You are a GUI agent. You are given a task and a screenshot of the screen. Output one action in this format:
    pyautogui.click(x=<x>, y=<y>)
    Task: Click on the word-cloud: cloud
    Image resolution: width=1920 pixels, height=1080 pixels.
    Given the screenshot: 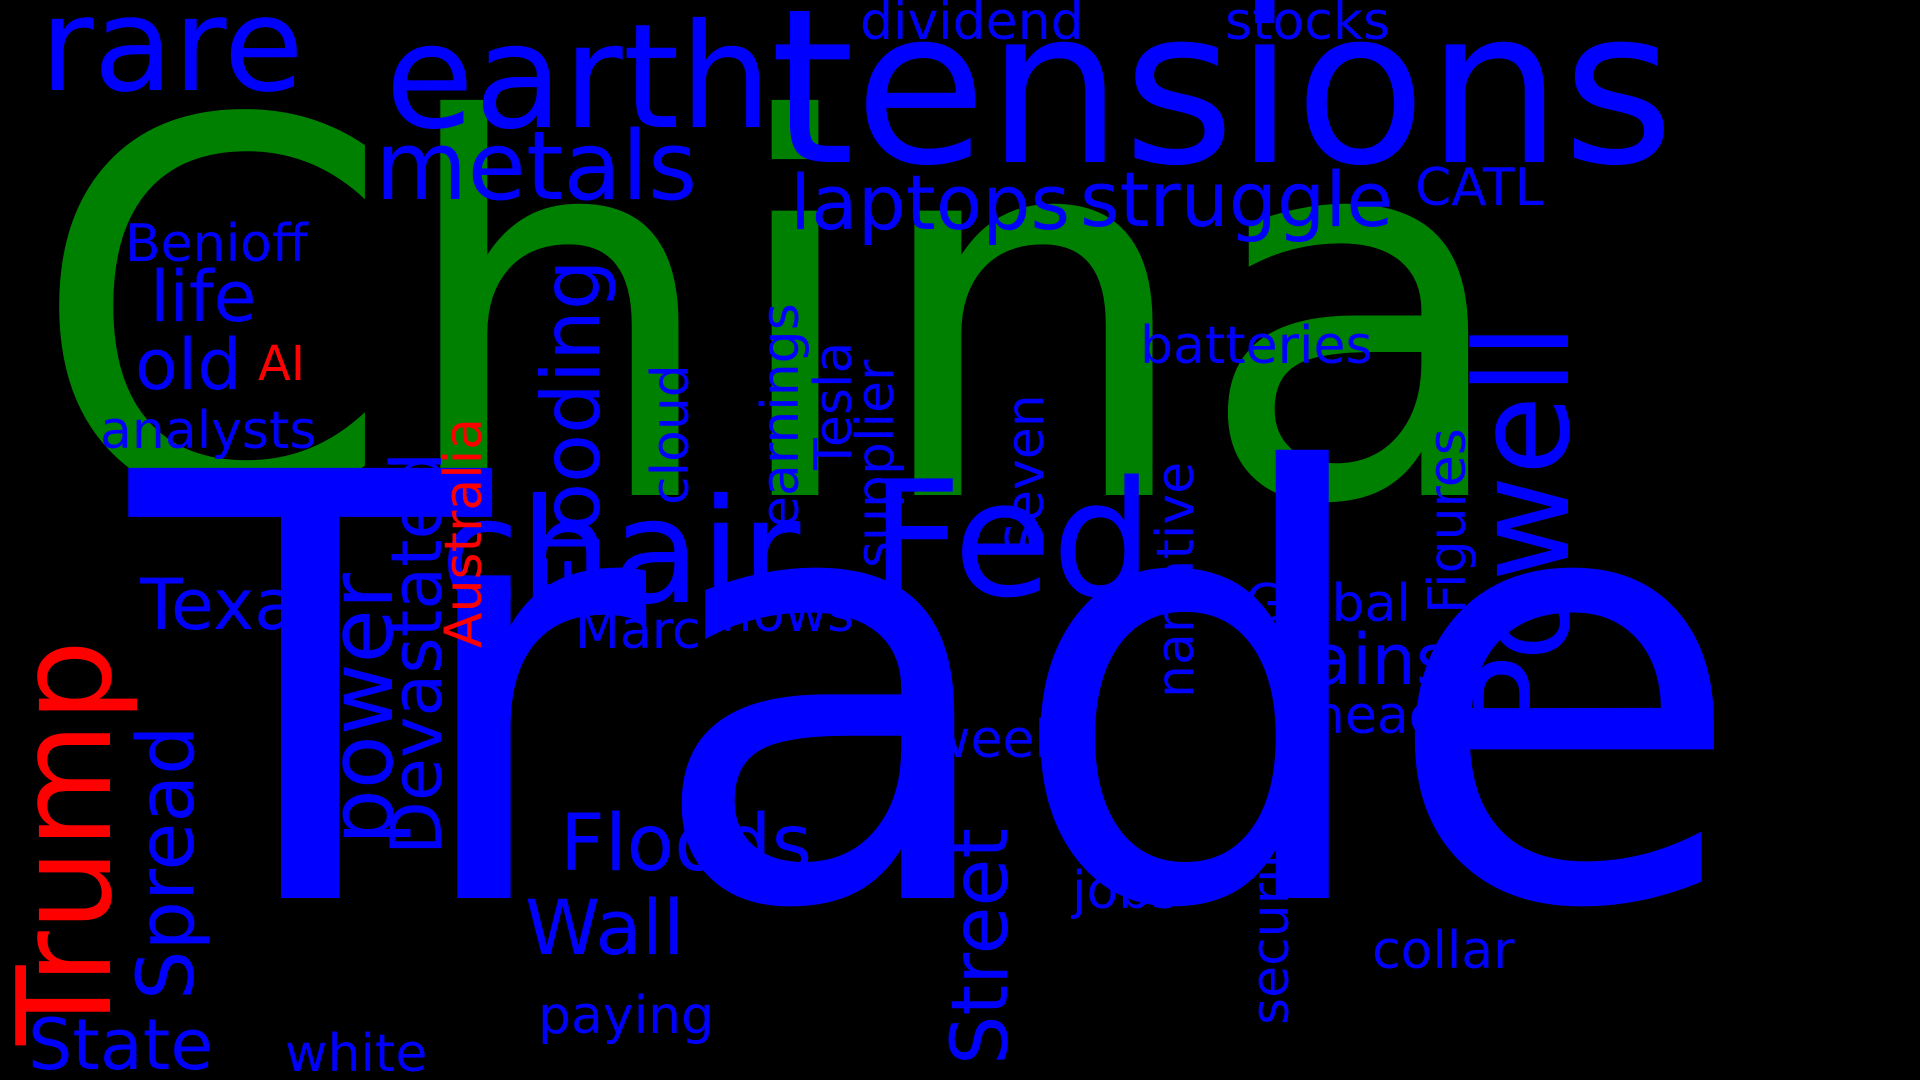 What is the action you would take?
    pyautogui.click(x=671, y=434)
    